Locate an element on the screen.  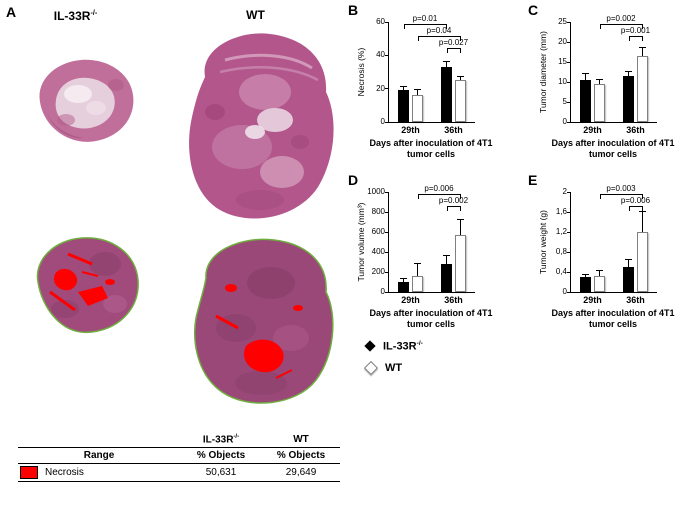
y-tick-label: 40 is located at coordinates (380, 55).